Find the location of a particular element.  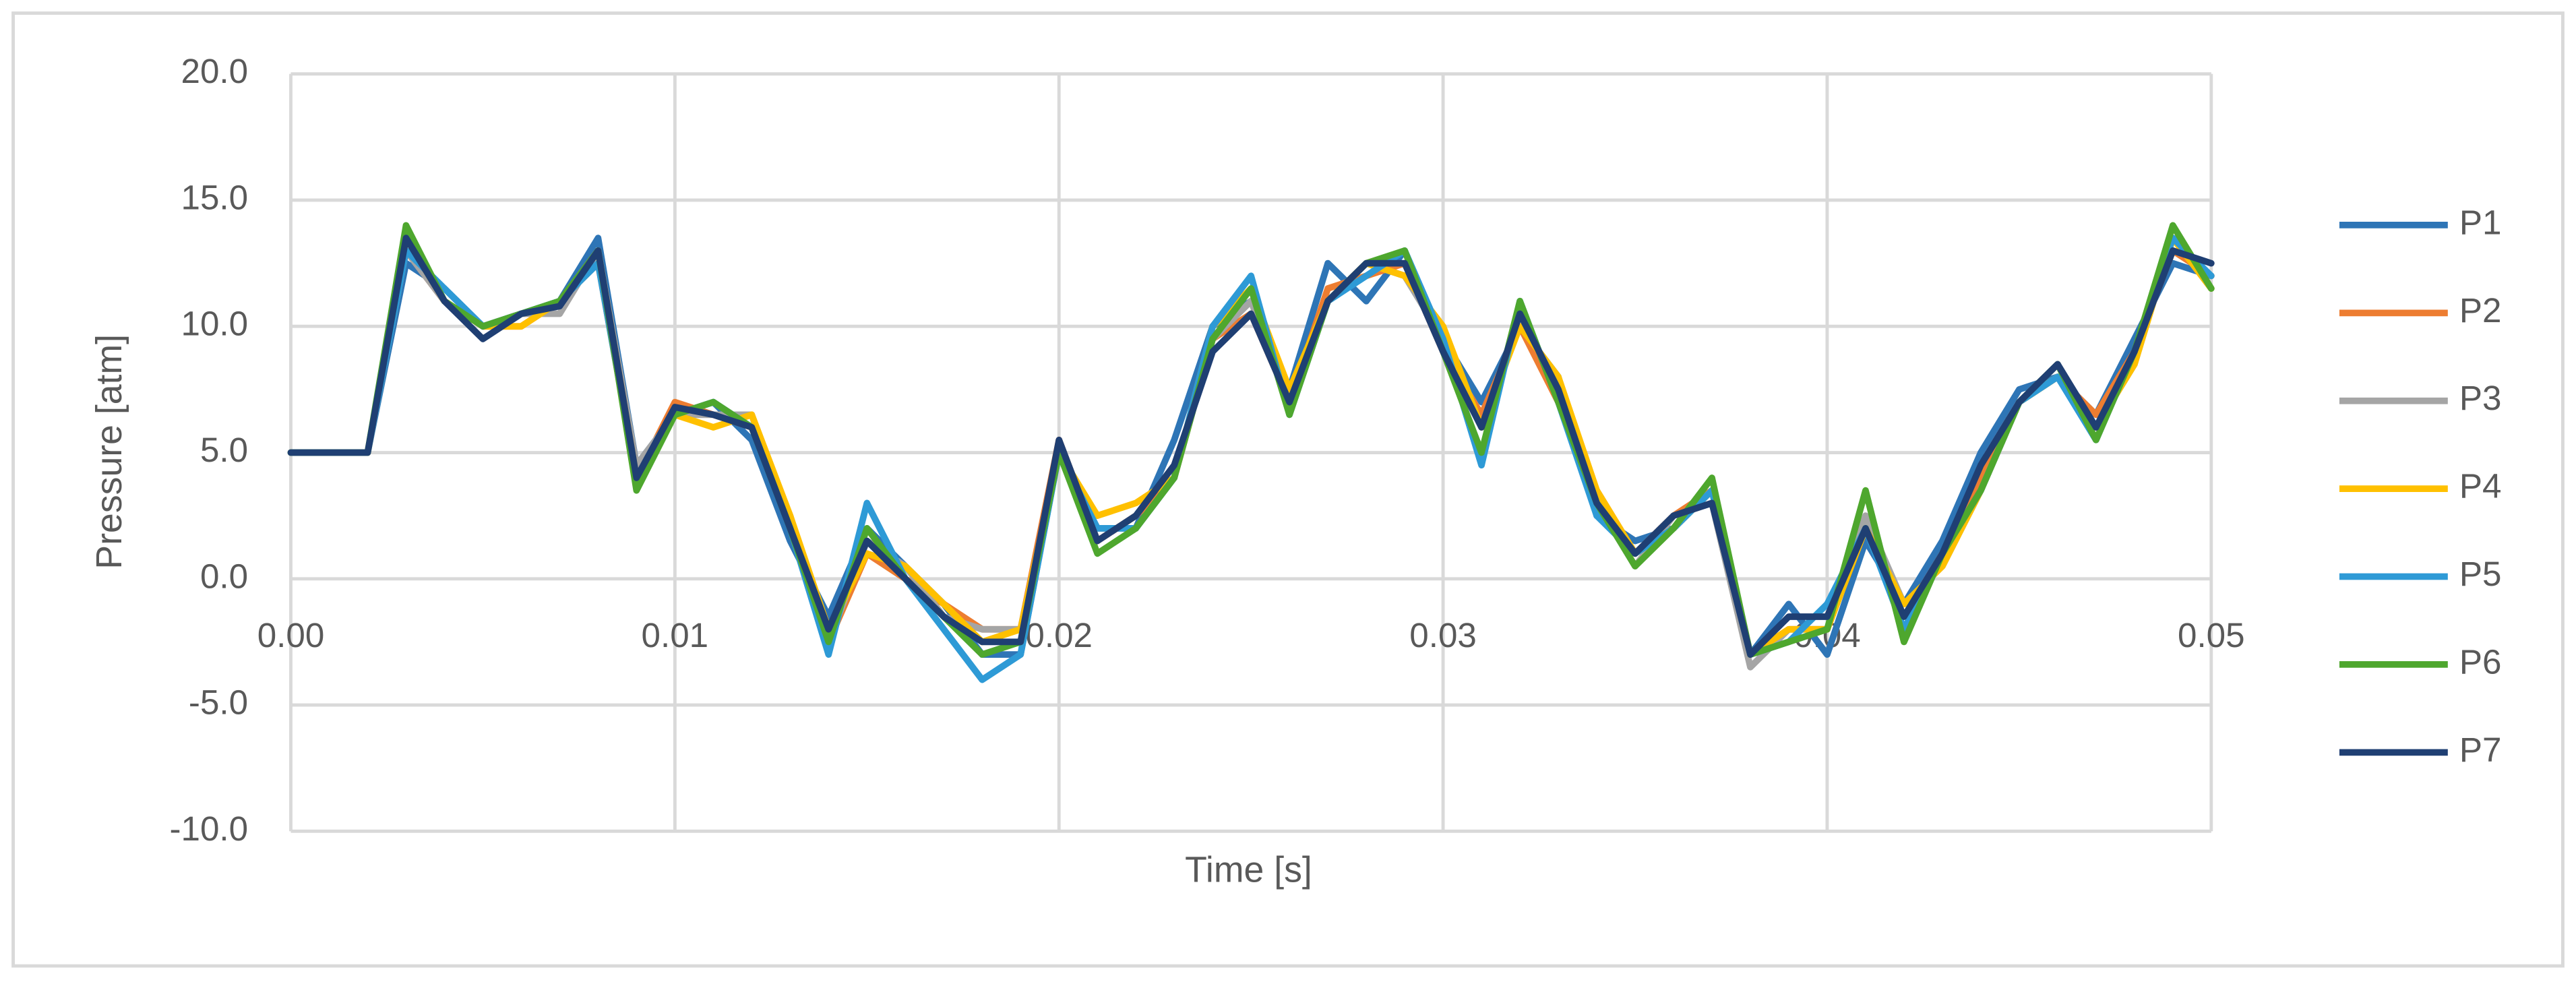

x-tick-label: 0.01 is located at coordinates (675, 635).